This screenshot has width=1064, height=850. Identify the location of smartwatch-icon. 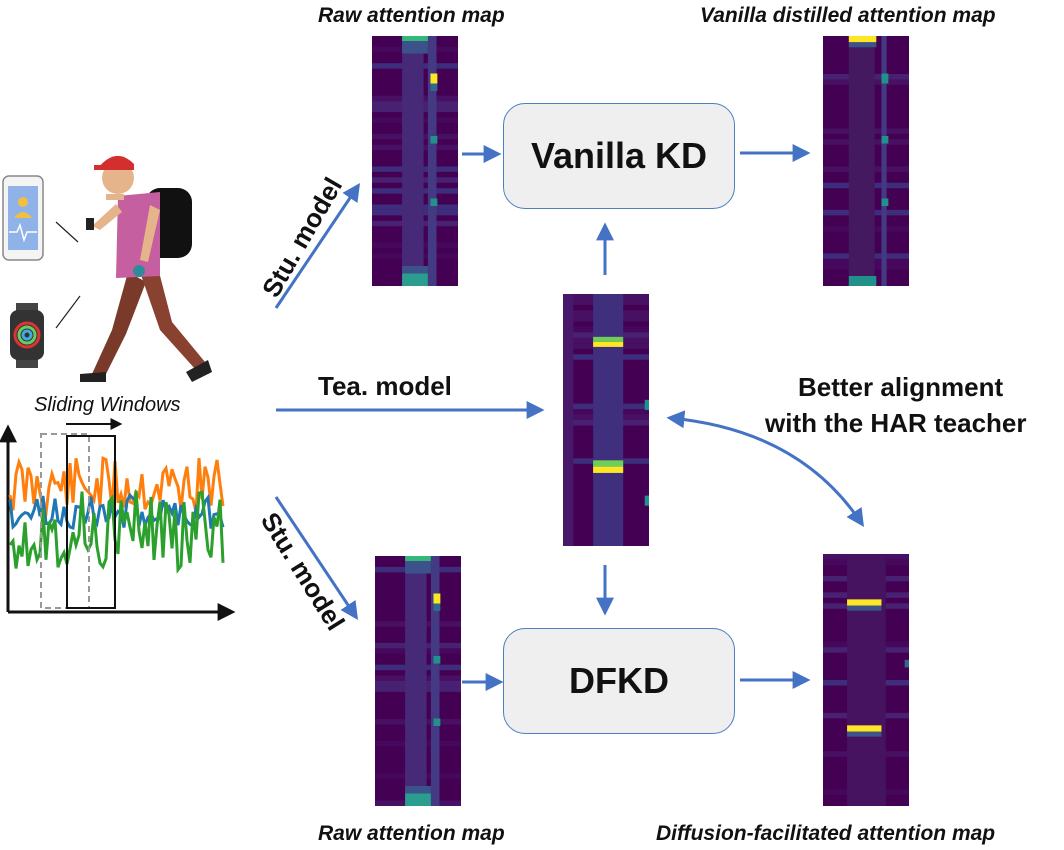
(27, 335).